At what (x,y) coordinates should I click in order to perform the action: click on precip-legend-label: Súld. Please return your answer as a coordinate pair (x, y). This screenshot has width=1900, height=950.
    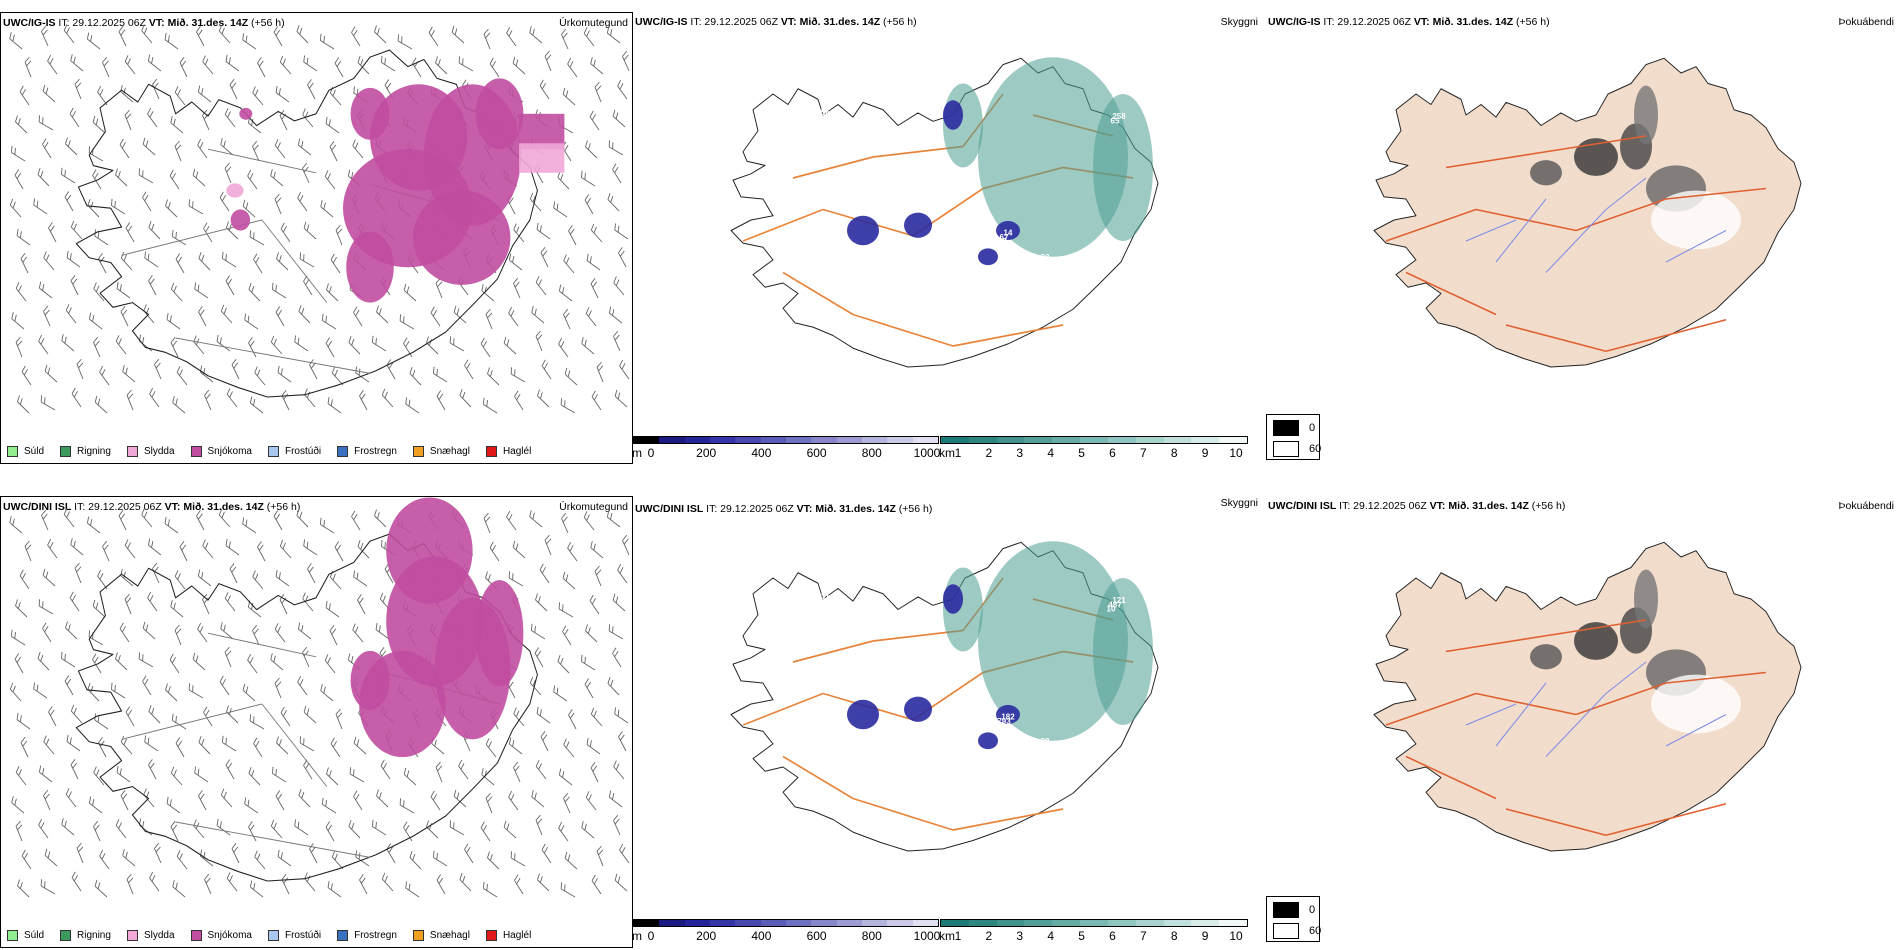
    Looking at the image, I should click on (34, 451).